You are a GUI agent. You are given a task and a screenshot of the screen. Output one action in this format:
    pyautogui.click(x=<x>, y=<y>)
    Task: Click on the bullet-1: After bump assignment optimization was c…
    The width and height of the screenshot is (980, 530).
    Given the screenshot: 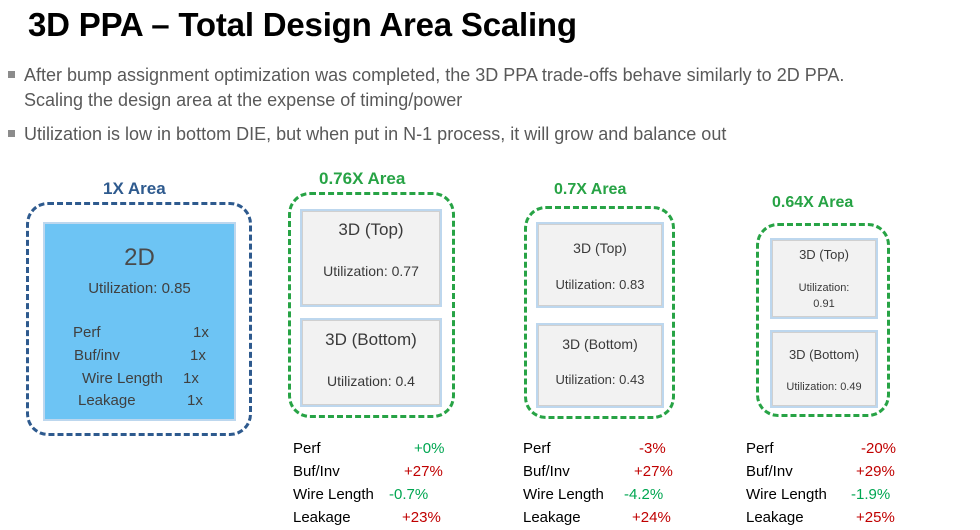 What is the action you would take?
    pyautogui.click(x=493, y=87)
    